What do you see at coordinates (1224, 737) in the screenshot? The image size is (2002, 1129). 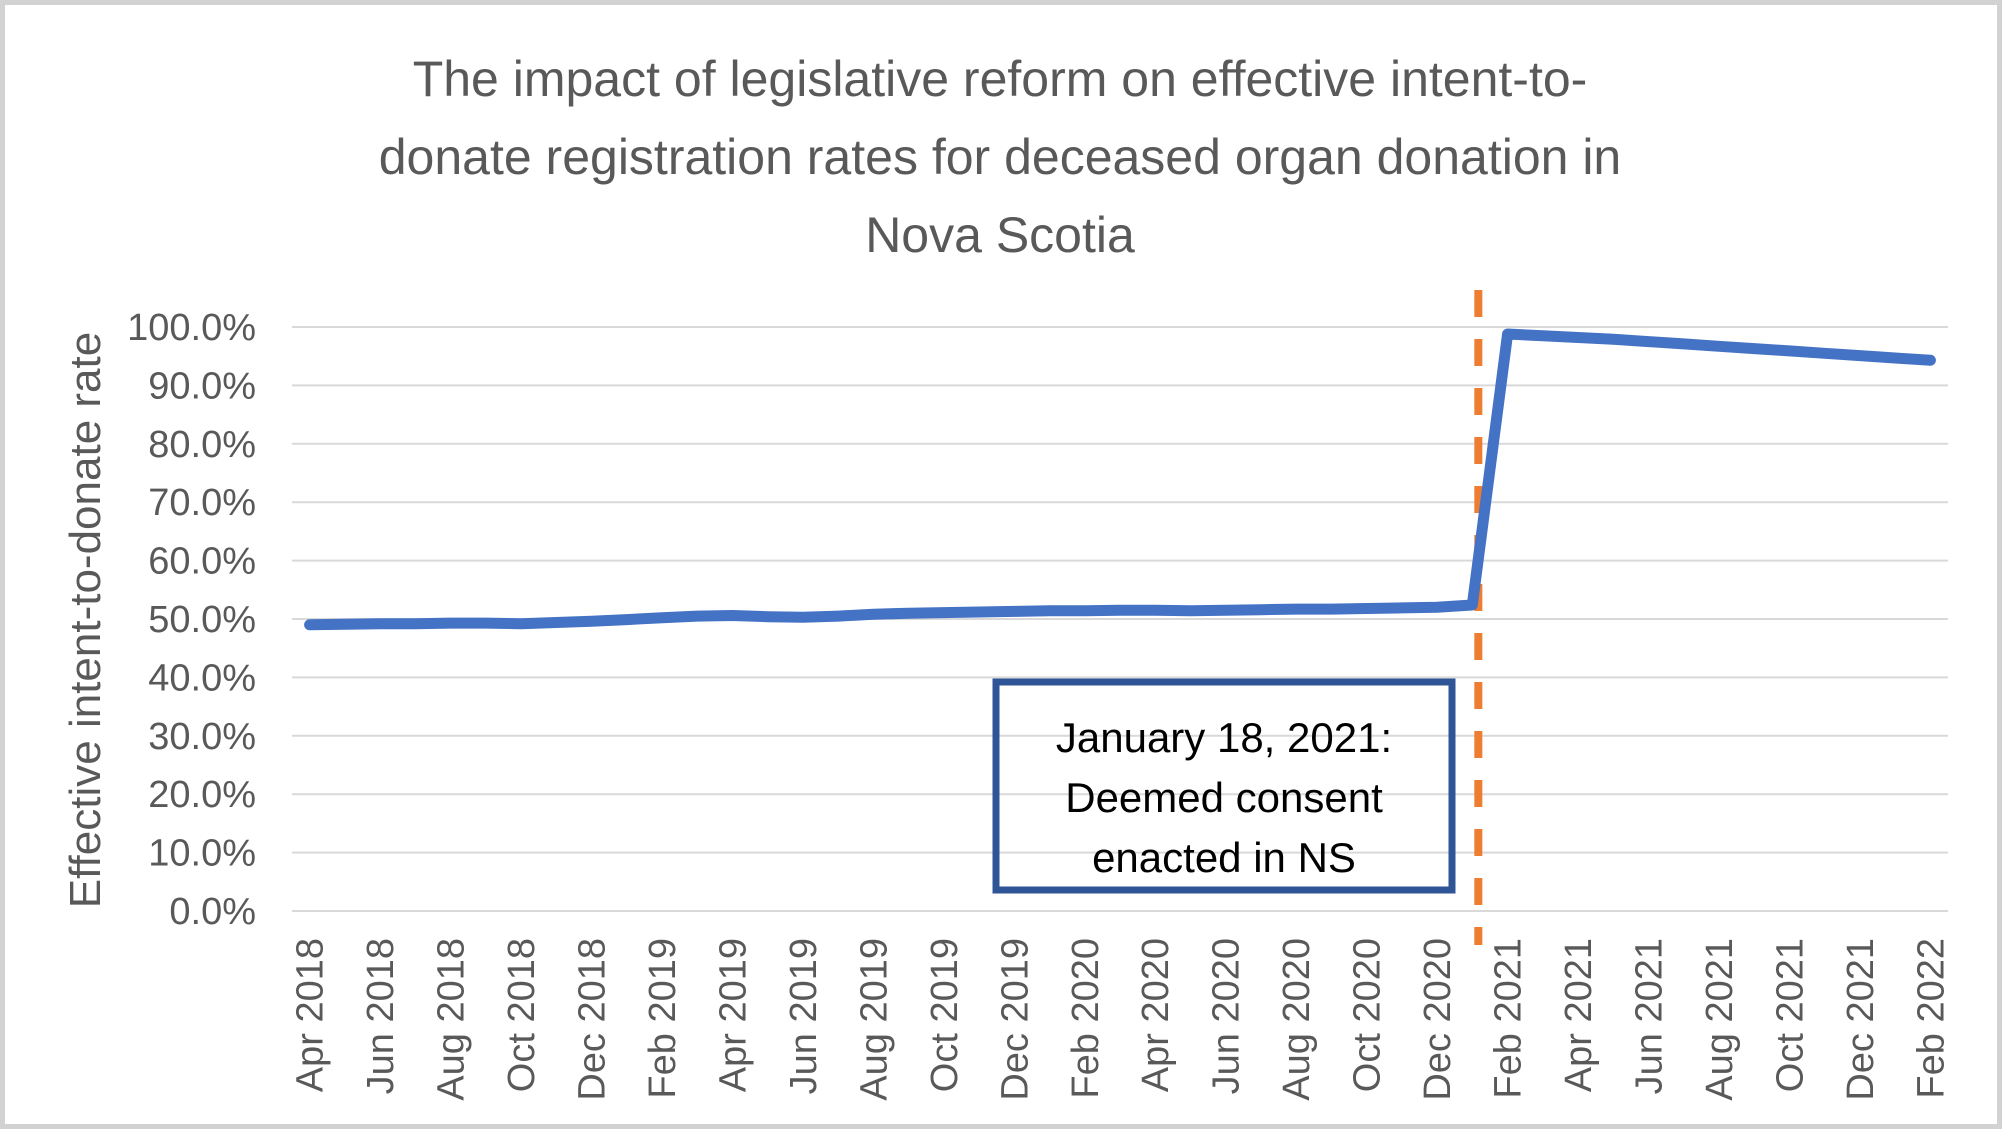 I see `annotation-line-1: January 18, 2021:` at bounding box center [1224, 737].